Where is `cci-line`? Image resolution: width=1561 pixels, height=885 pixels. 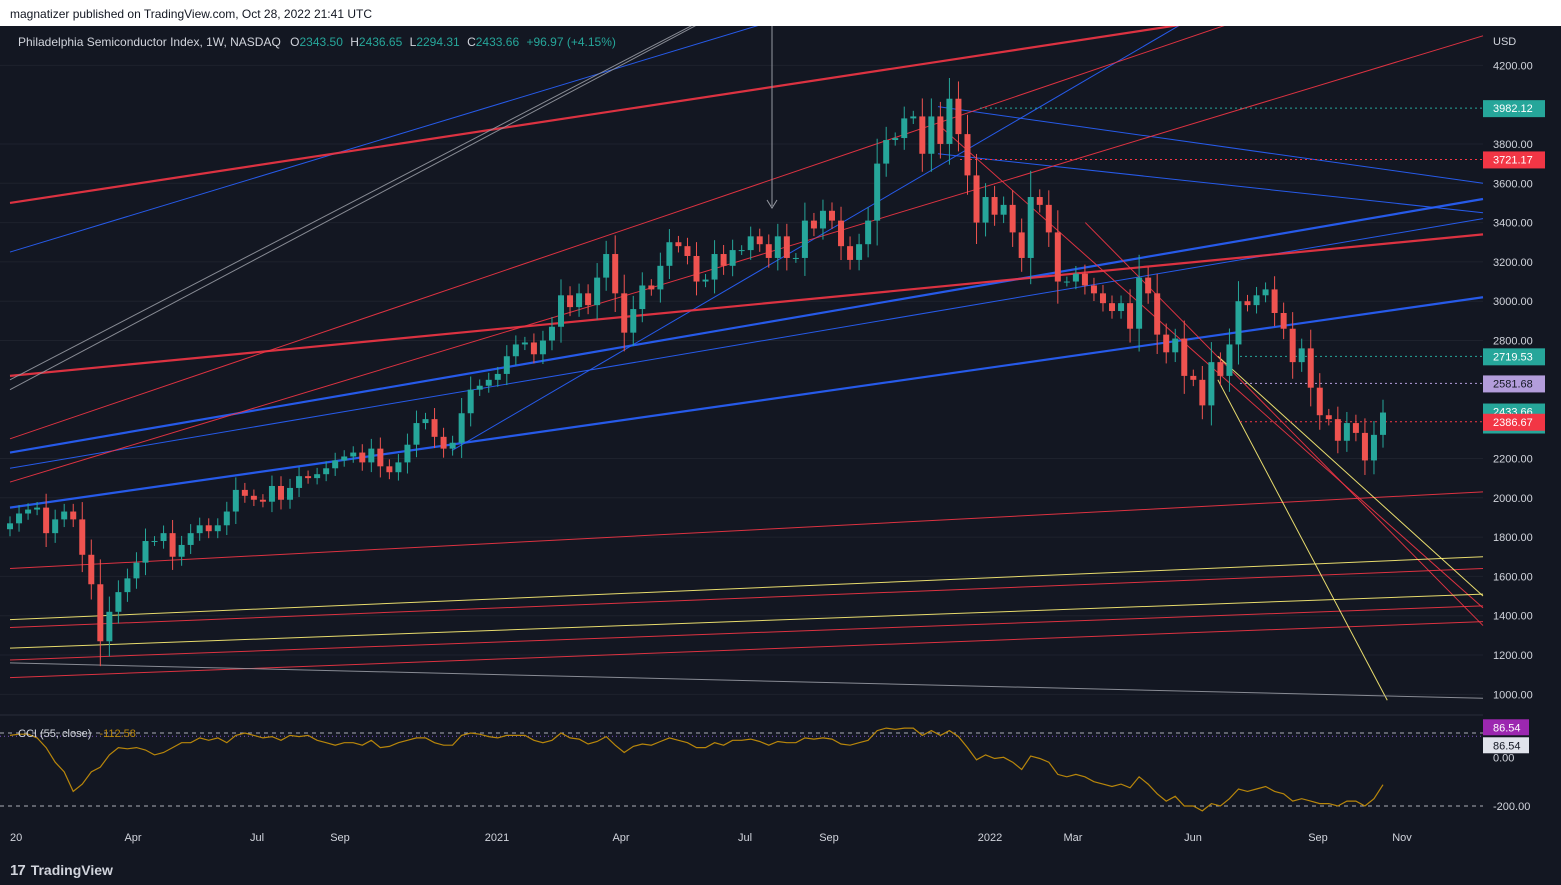
cci-line is located at coordinates (696, 769).